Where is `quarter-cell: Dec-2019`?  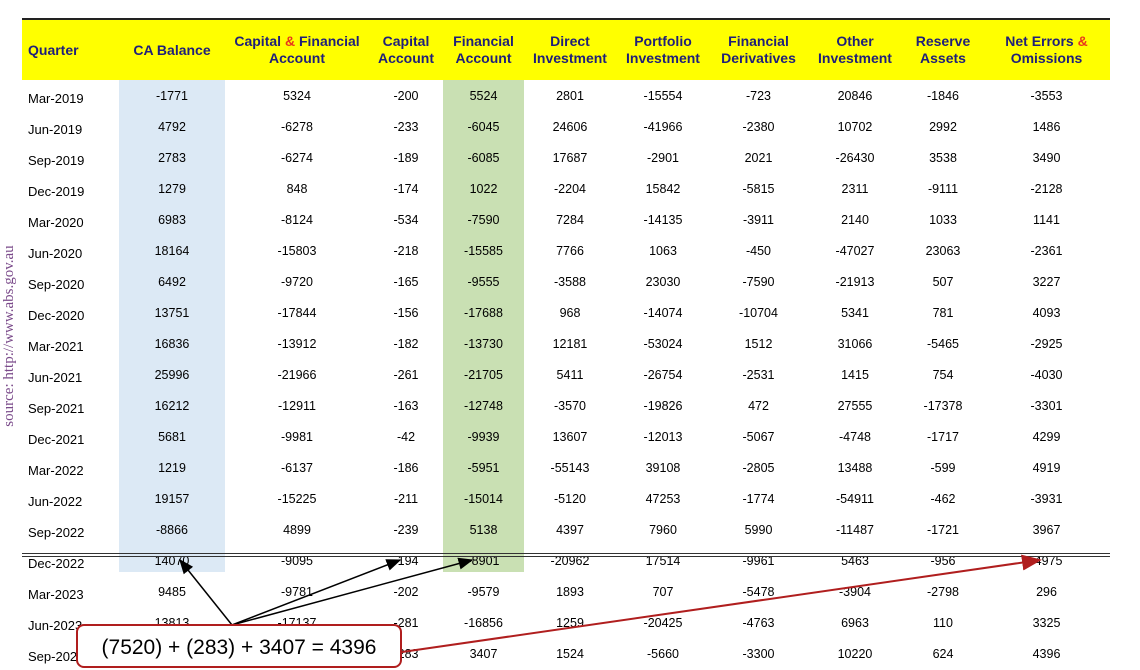 quarter-cell: Dec-2019 is located at coordinates (56, 191).